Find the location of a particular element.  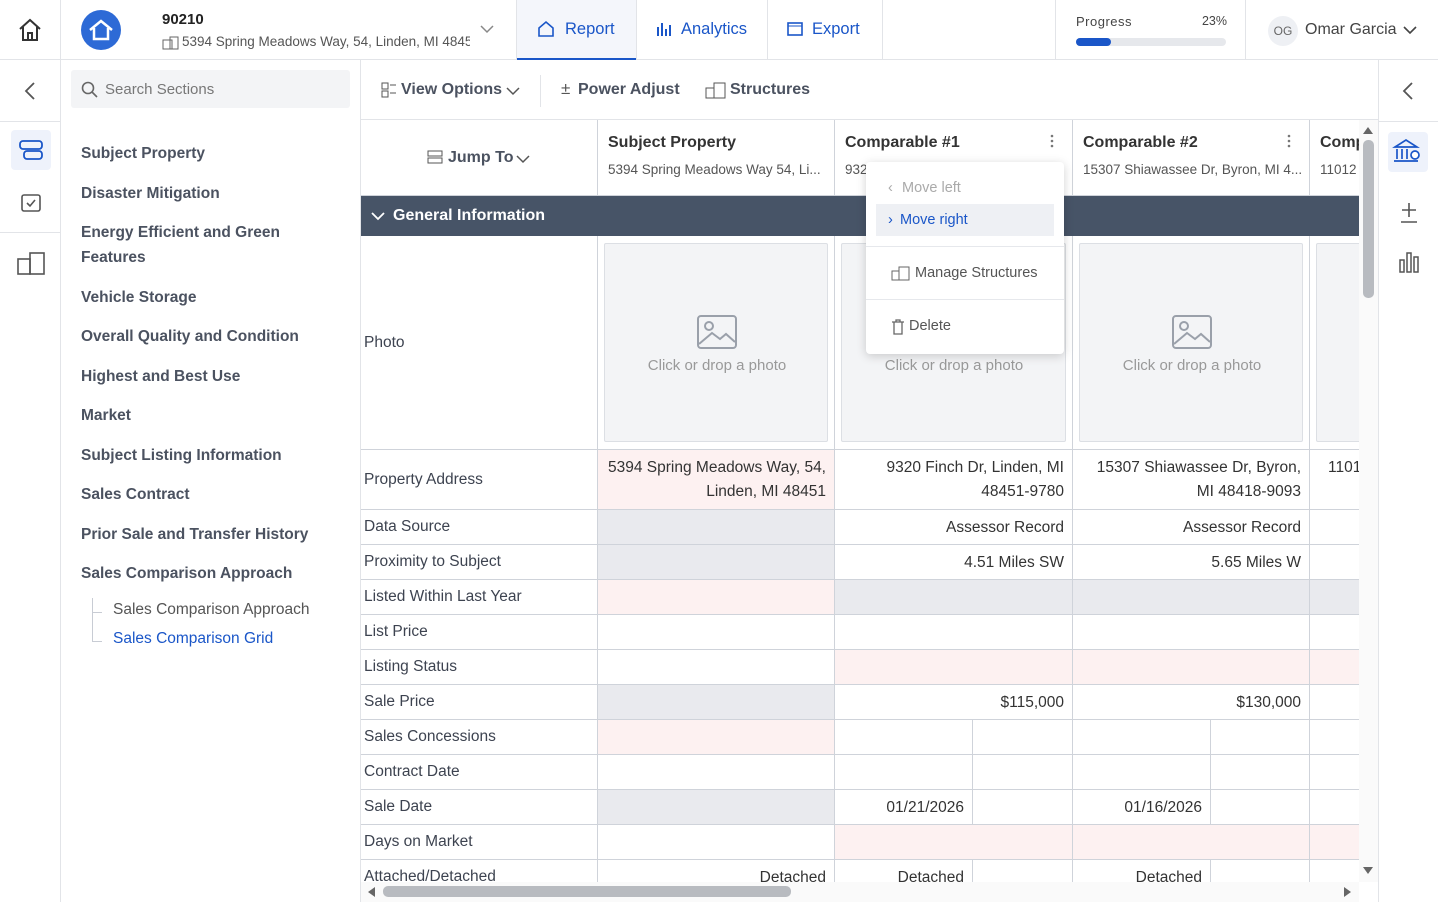

tab-label: Analytics is located at coordinates (714, 29).